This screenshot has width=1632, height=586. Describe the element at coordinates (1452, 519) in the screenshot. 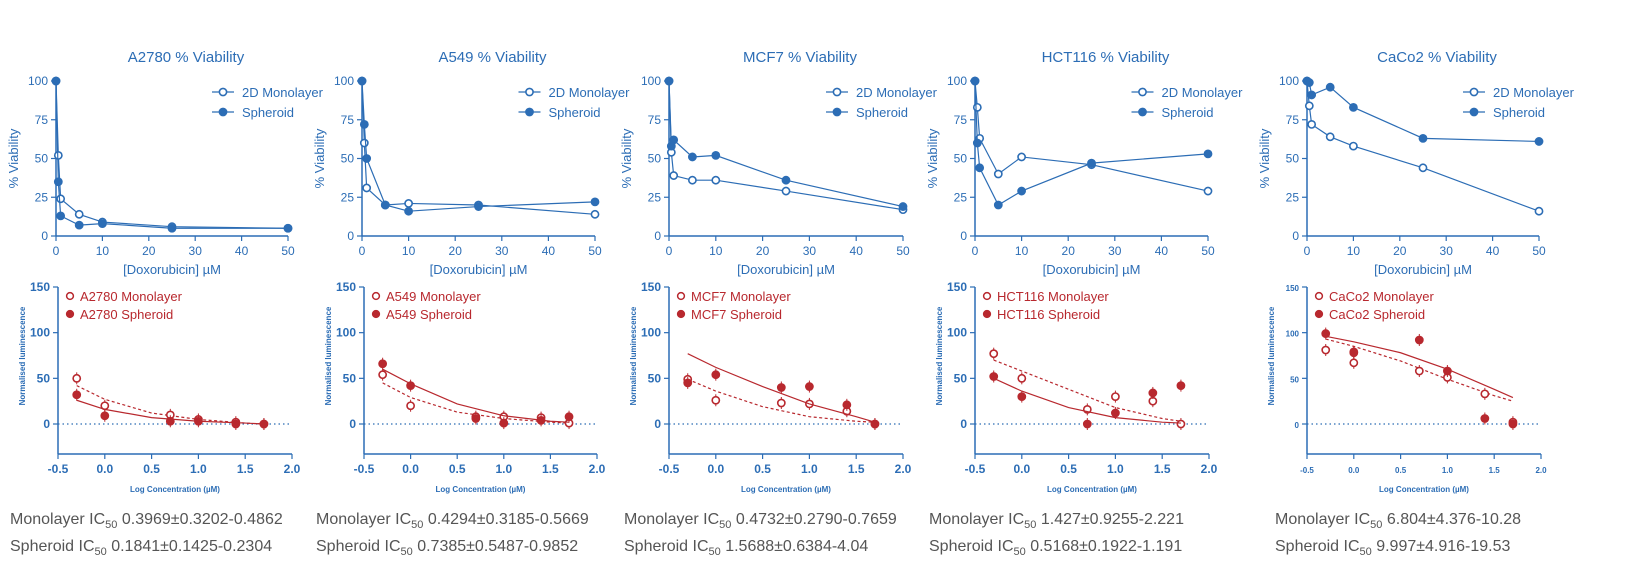

I see `ic50-value: 6.804±4.376-10.28` at that location.